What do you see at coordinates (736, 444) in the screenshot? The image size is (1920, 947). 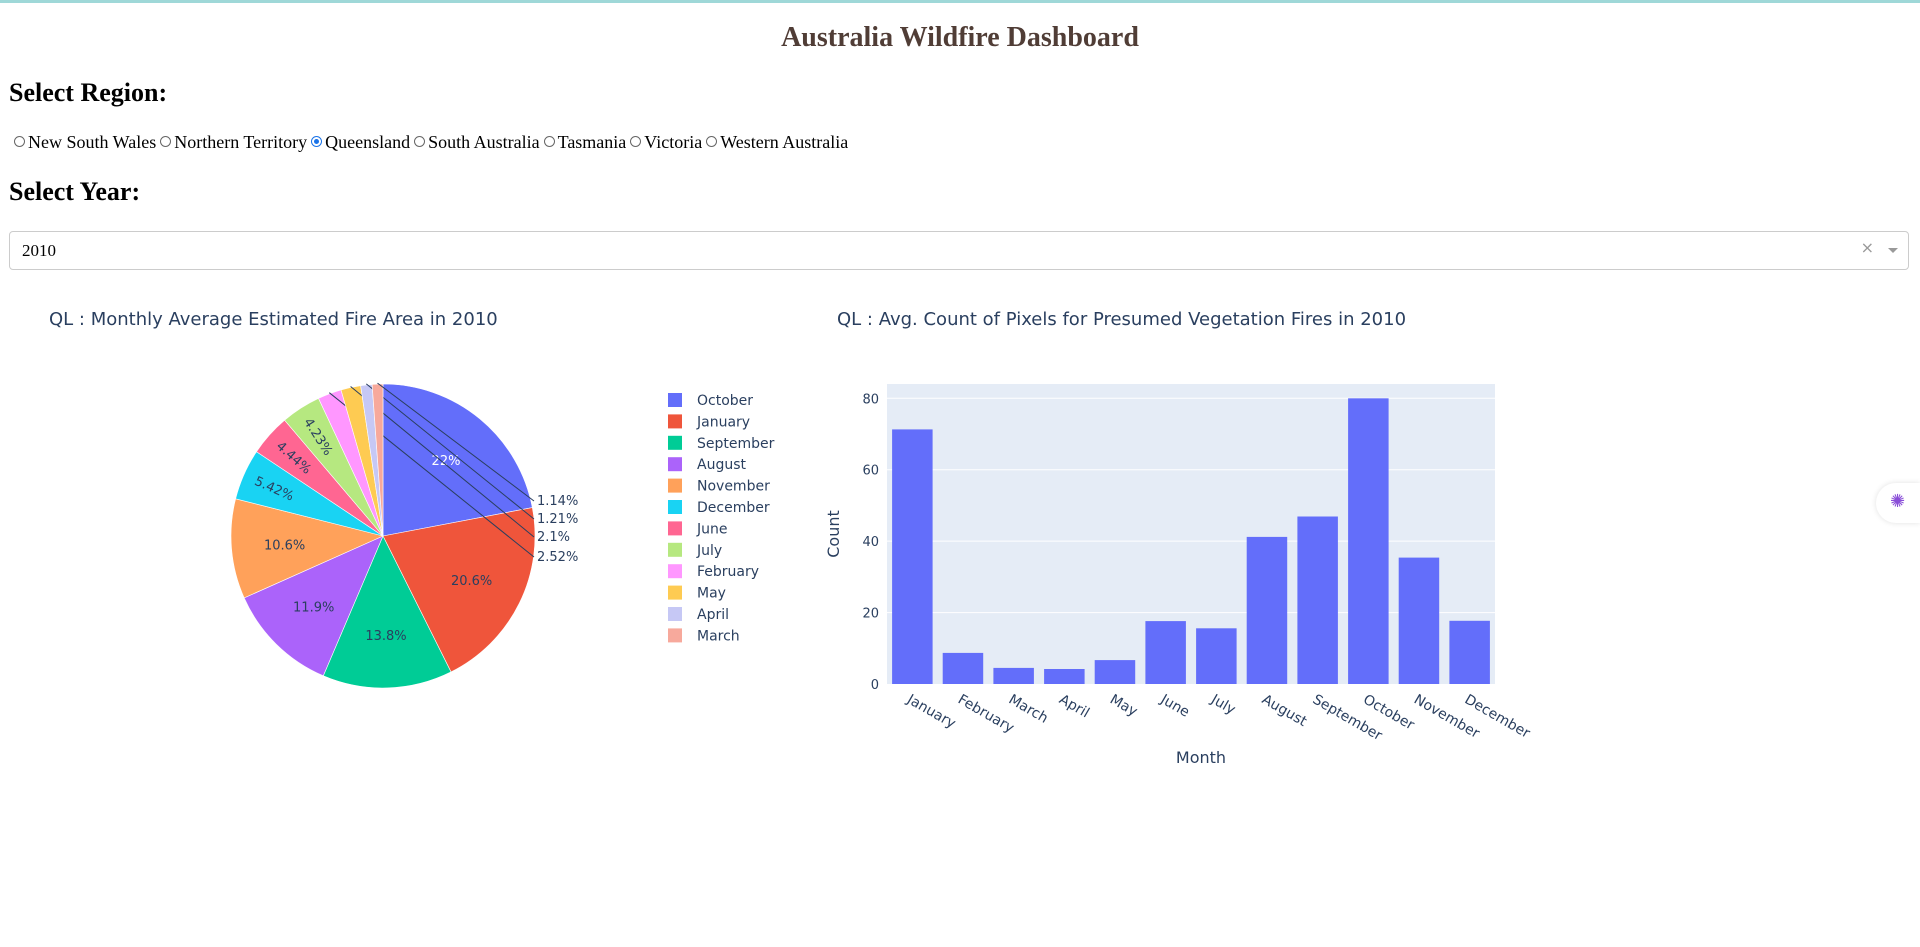 I see `legend-label: September` at bounding box center [736, 444].